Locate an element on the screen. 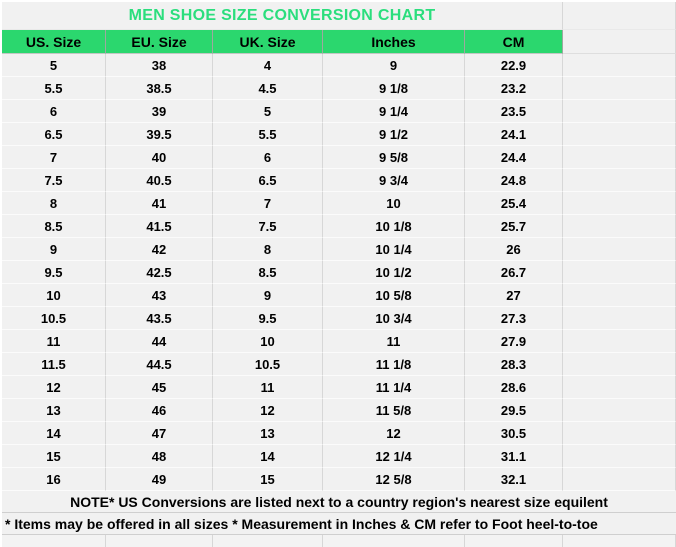 The width and height of the screenshot is (676, 547). cell-uk-size: 10 is located at coordinates (268, 341).